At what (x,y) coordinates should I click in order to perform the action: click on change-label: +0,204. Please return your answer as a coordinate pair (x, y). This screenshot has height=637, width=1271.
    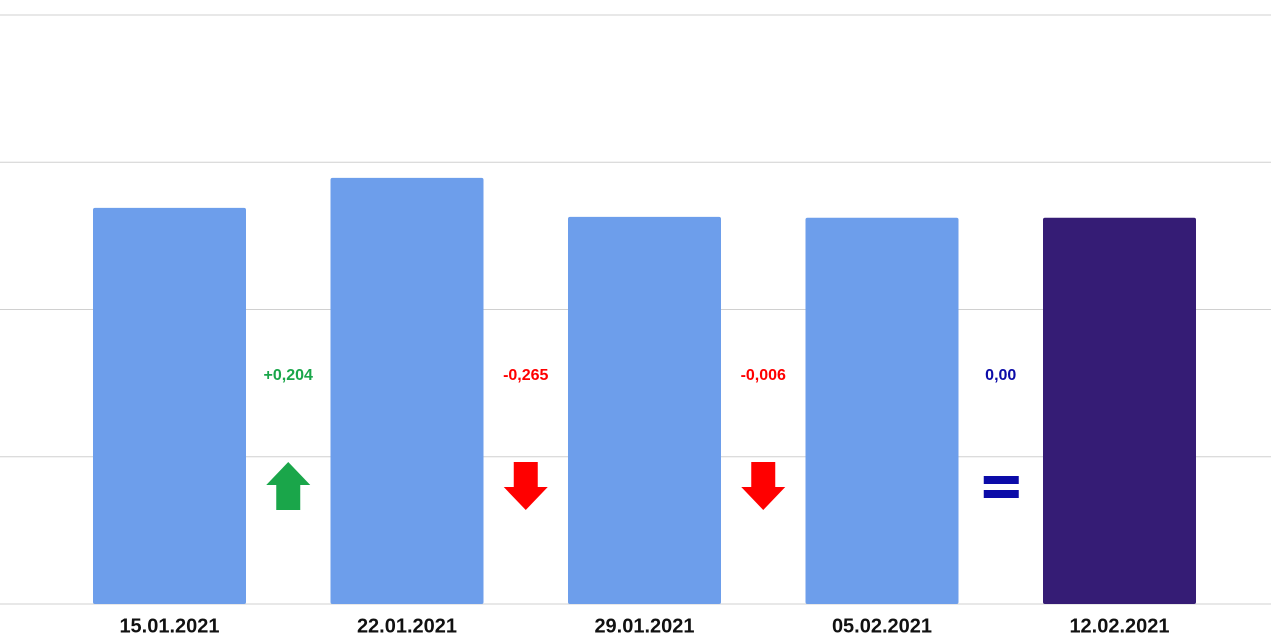
    Looking at the image, I should click on (288, 375).